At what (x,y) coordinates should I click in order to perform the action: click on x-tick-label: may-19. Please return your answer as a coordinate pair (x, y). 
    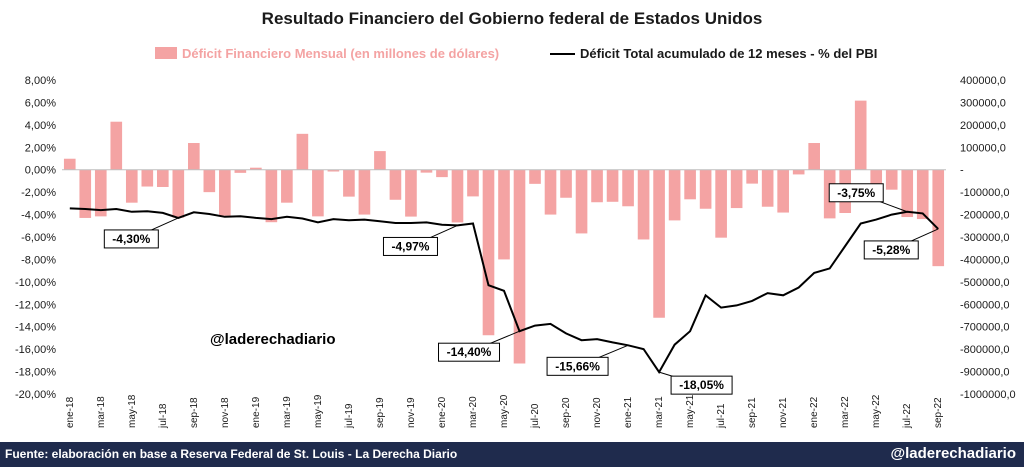
    Looking at the image, I should click on (318, 411).